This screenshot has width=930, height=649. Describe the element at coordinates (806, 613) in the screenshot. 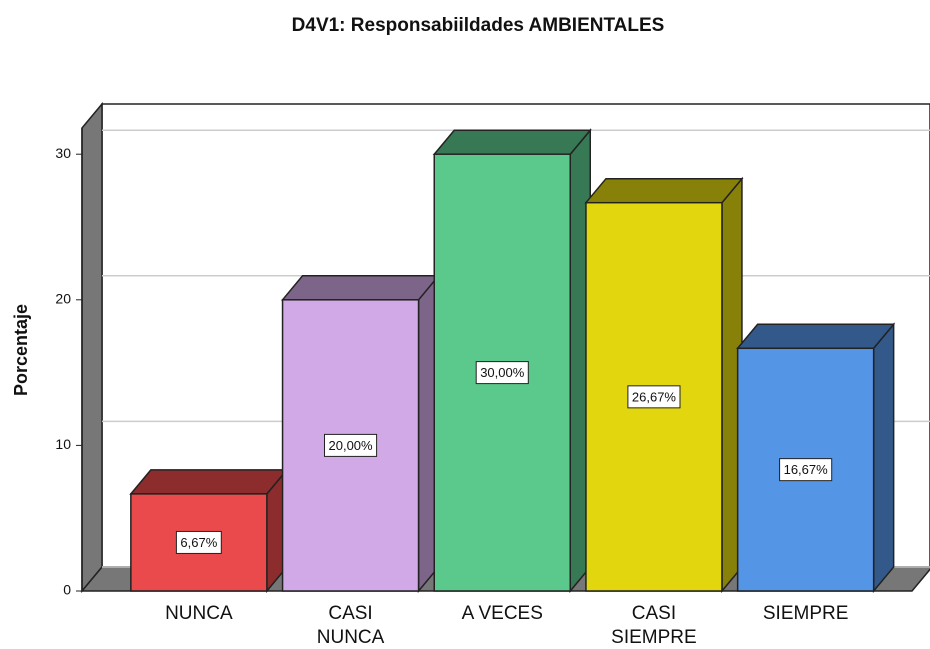

I see `x-tick-label: SIEMPRE` at that location.